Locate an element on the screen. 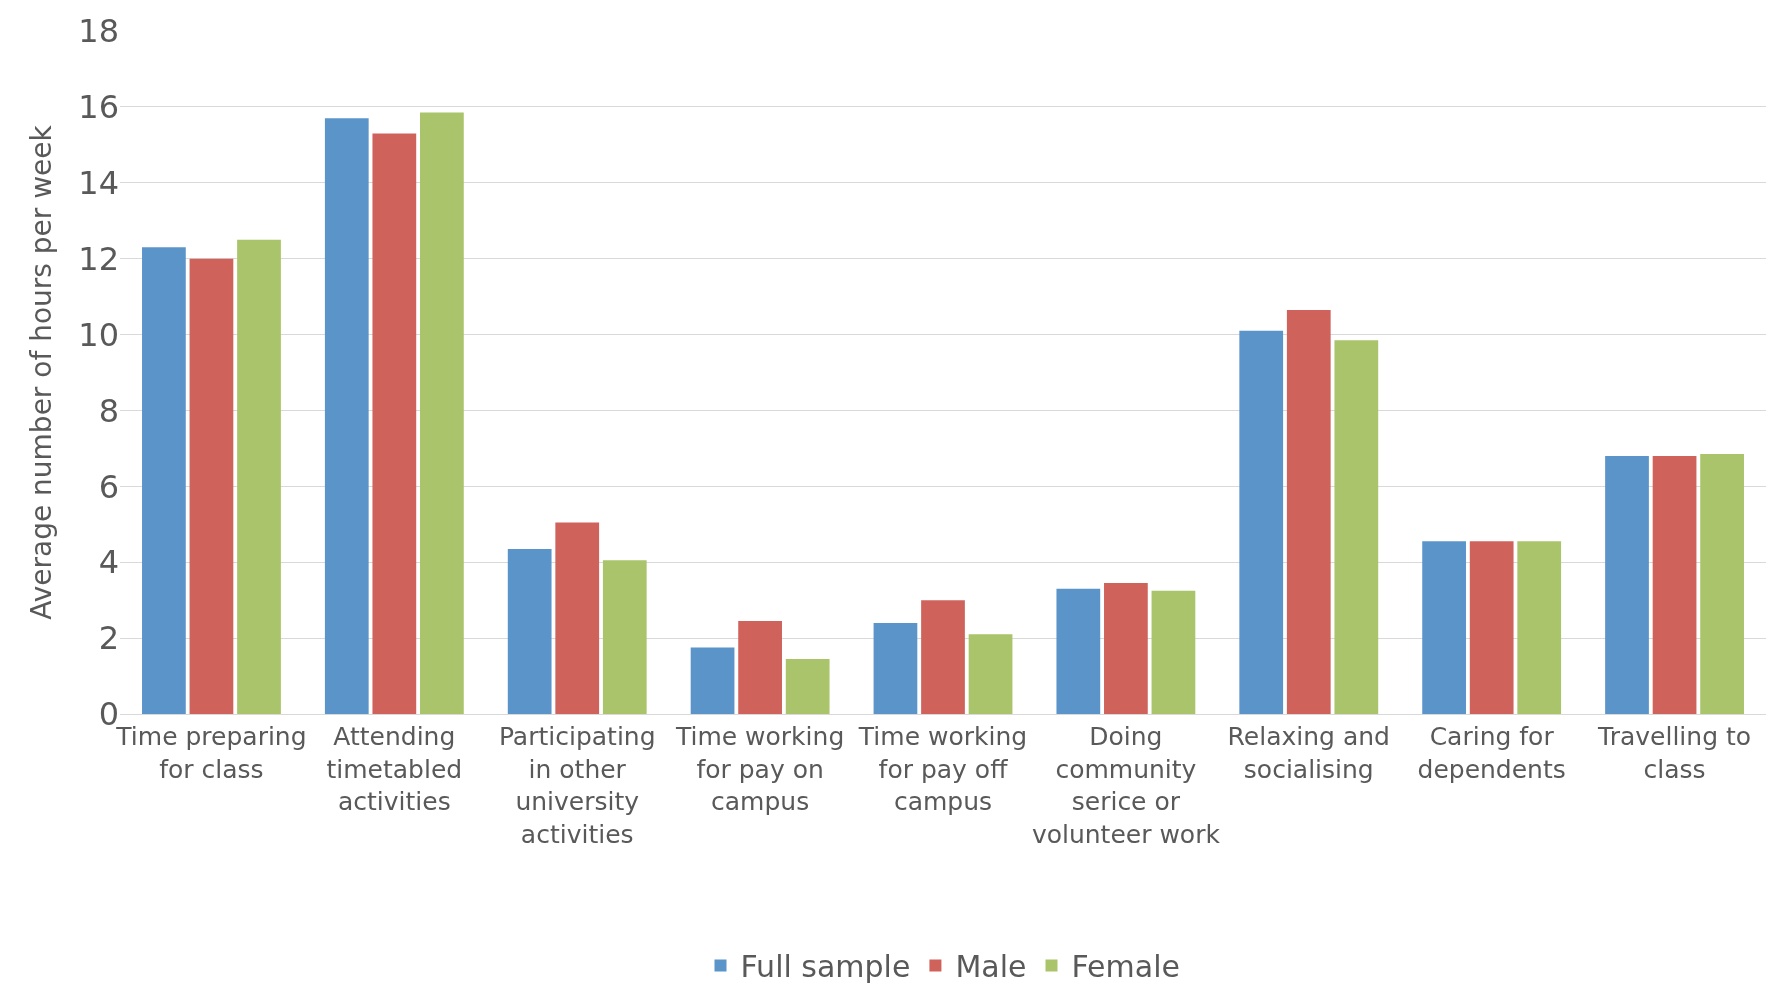 Image resolution: width=1791 pixels, height=1004 pixels. x-tick-label: Travelling to class is located at coordinates (1674, 753).